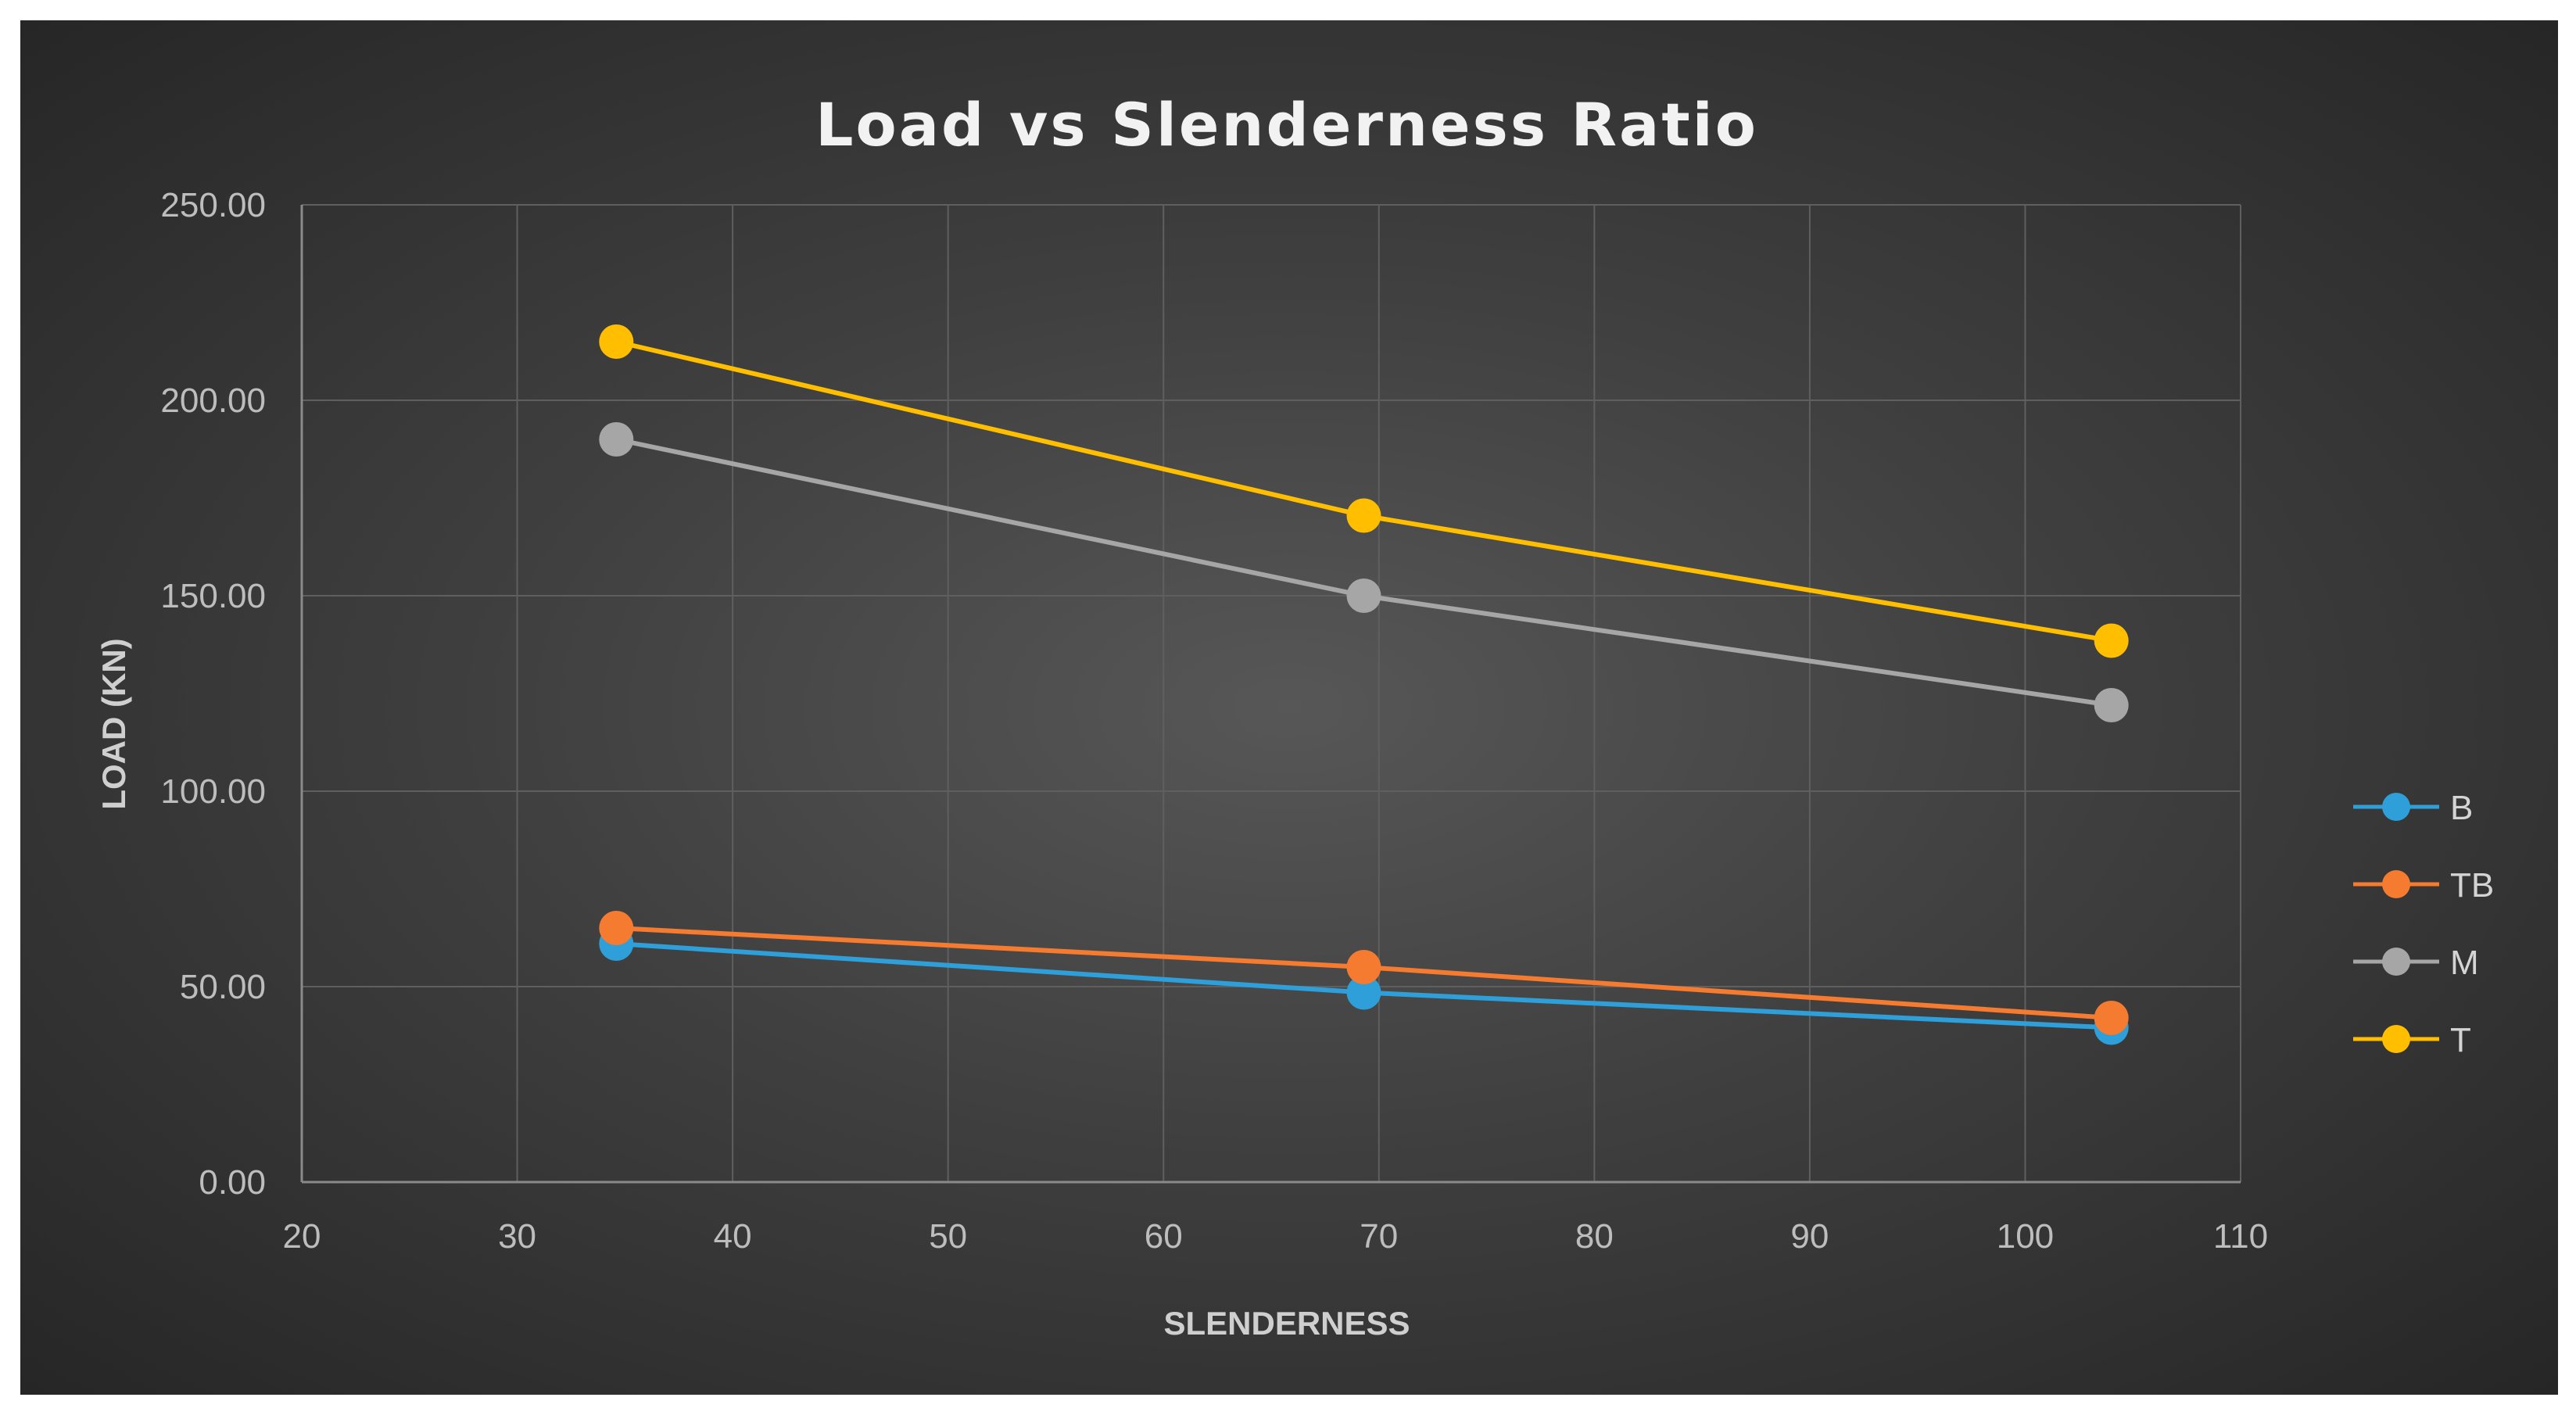  Describe the element at coordinates (213, 401) in the screenshot. I see `y-tick-label: 200.00` at that location.